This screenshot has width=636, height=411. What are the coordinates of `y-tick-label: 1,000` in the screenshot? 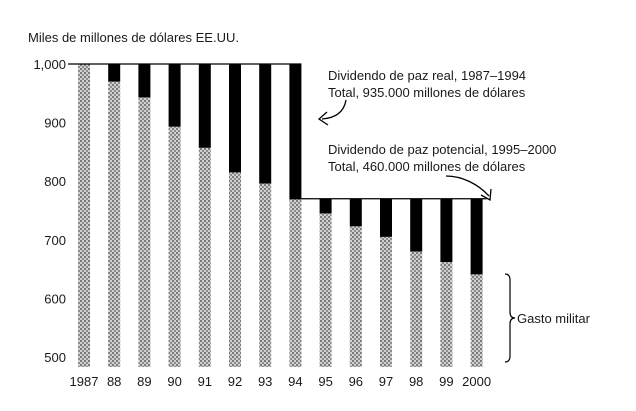 It's located at (49, 64).